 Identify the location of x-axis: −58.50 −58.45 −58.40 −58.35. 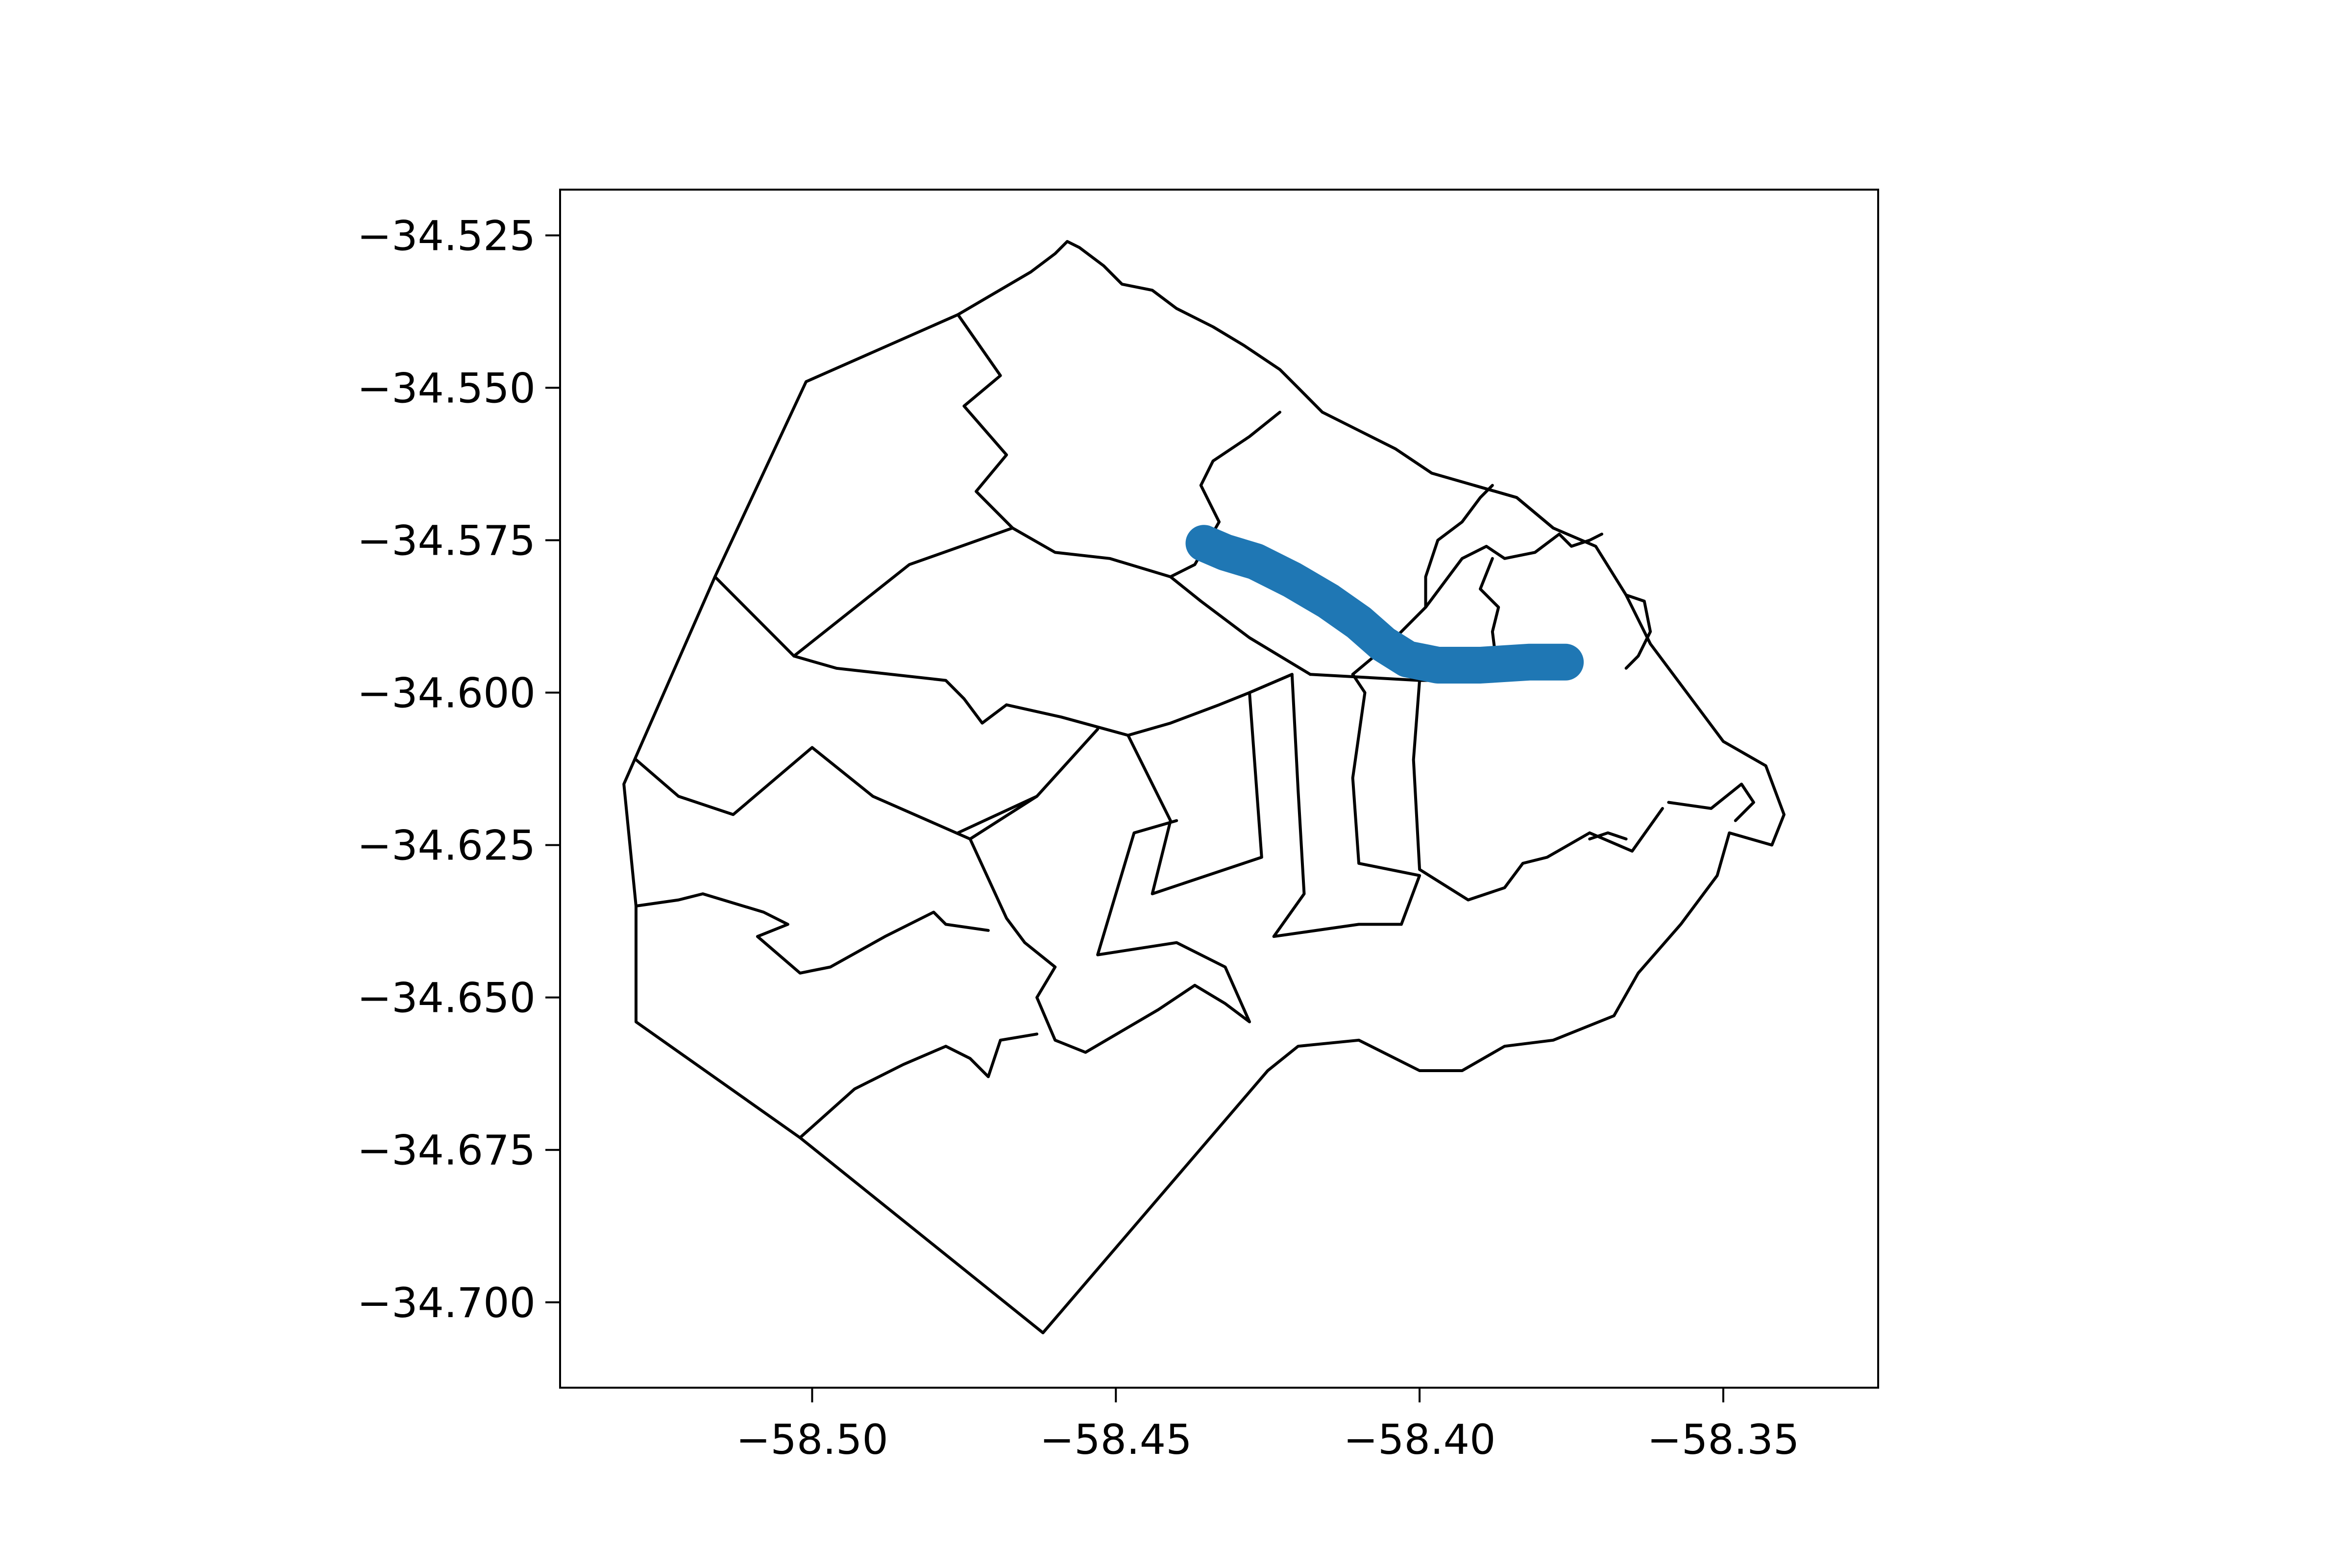
(1267, 1426).